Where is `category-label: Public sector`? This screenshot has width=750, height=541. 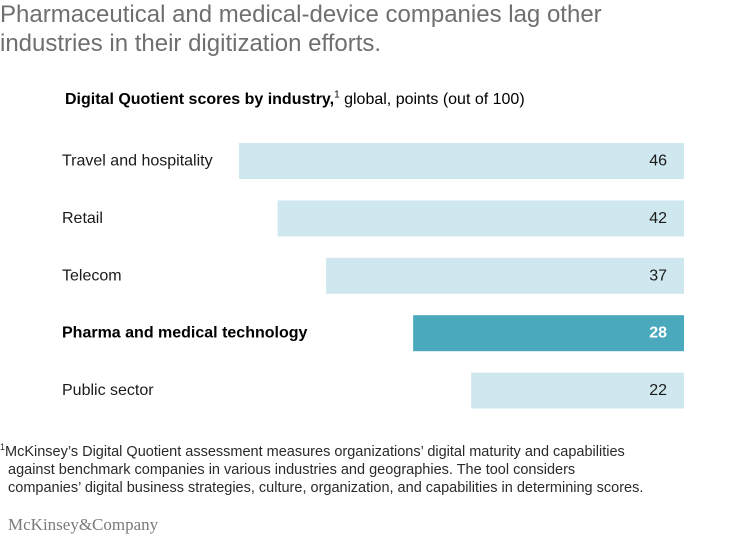 category-label: Public sector is located at coordinates (108, 390).